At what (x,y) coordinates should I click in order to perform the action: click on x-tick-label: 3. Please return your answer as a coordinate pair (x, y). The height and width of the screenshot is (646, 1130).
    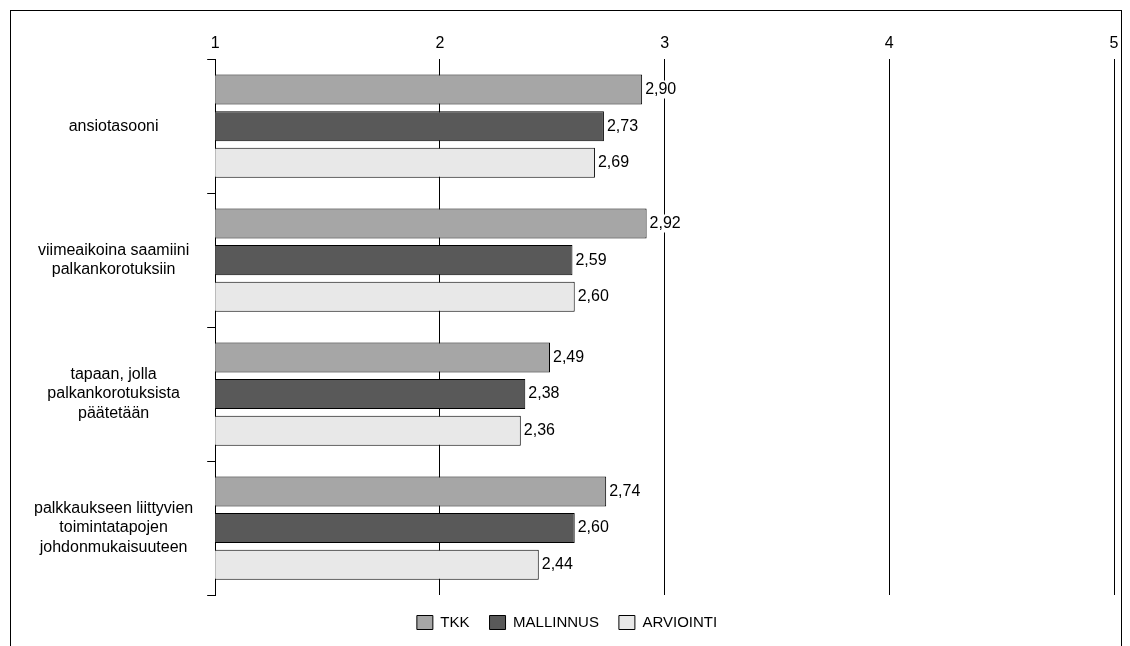
    Looking at the image, I should click on (665, 43).